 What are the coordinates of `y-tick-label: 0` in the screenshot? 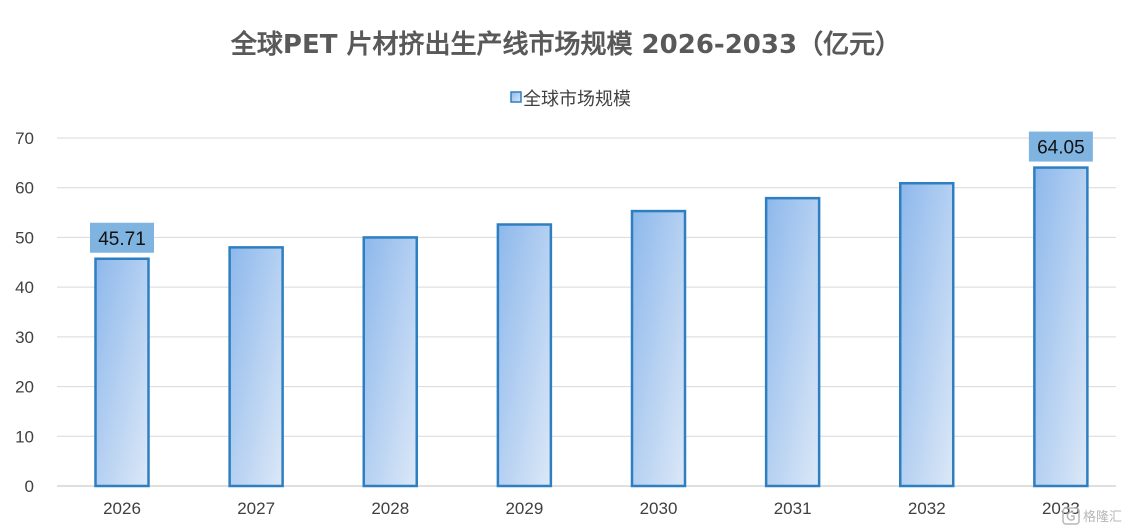 It's located at (29, 486).